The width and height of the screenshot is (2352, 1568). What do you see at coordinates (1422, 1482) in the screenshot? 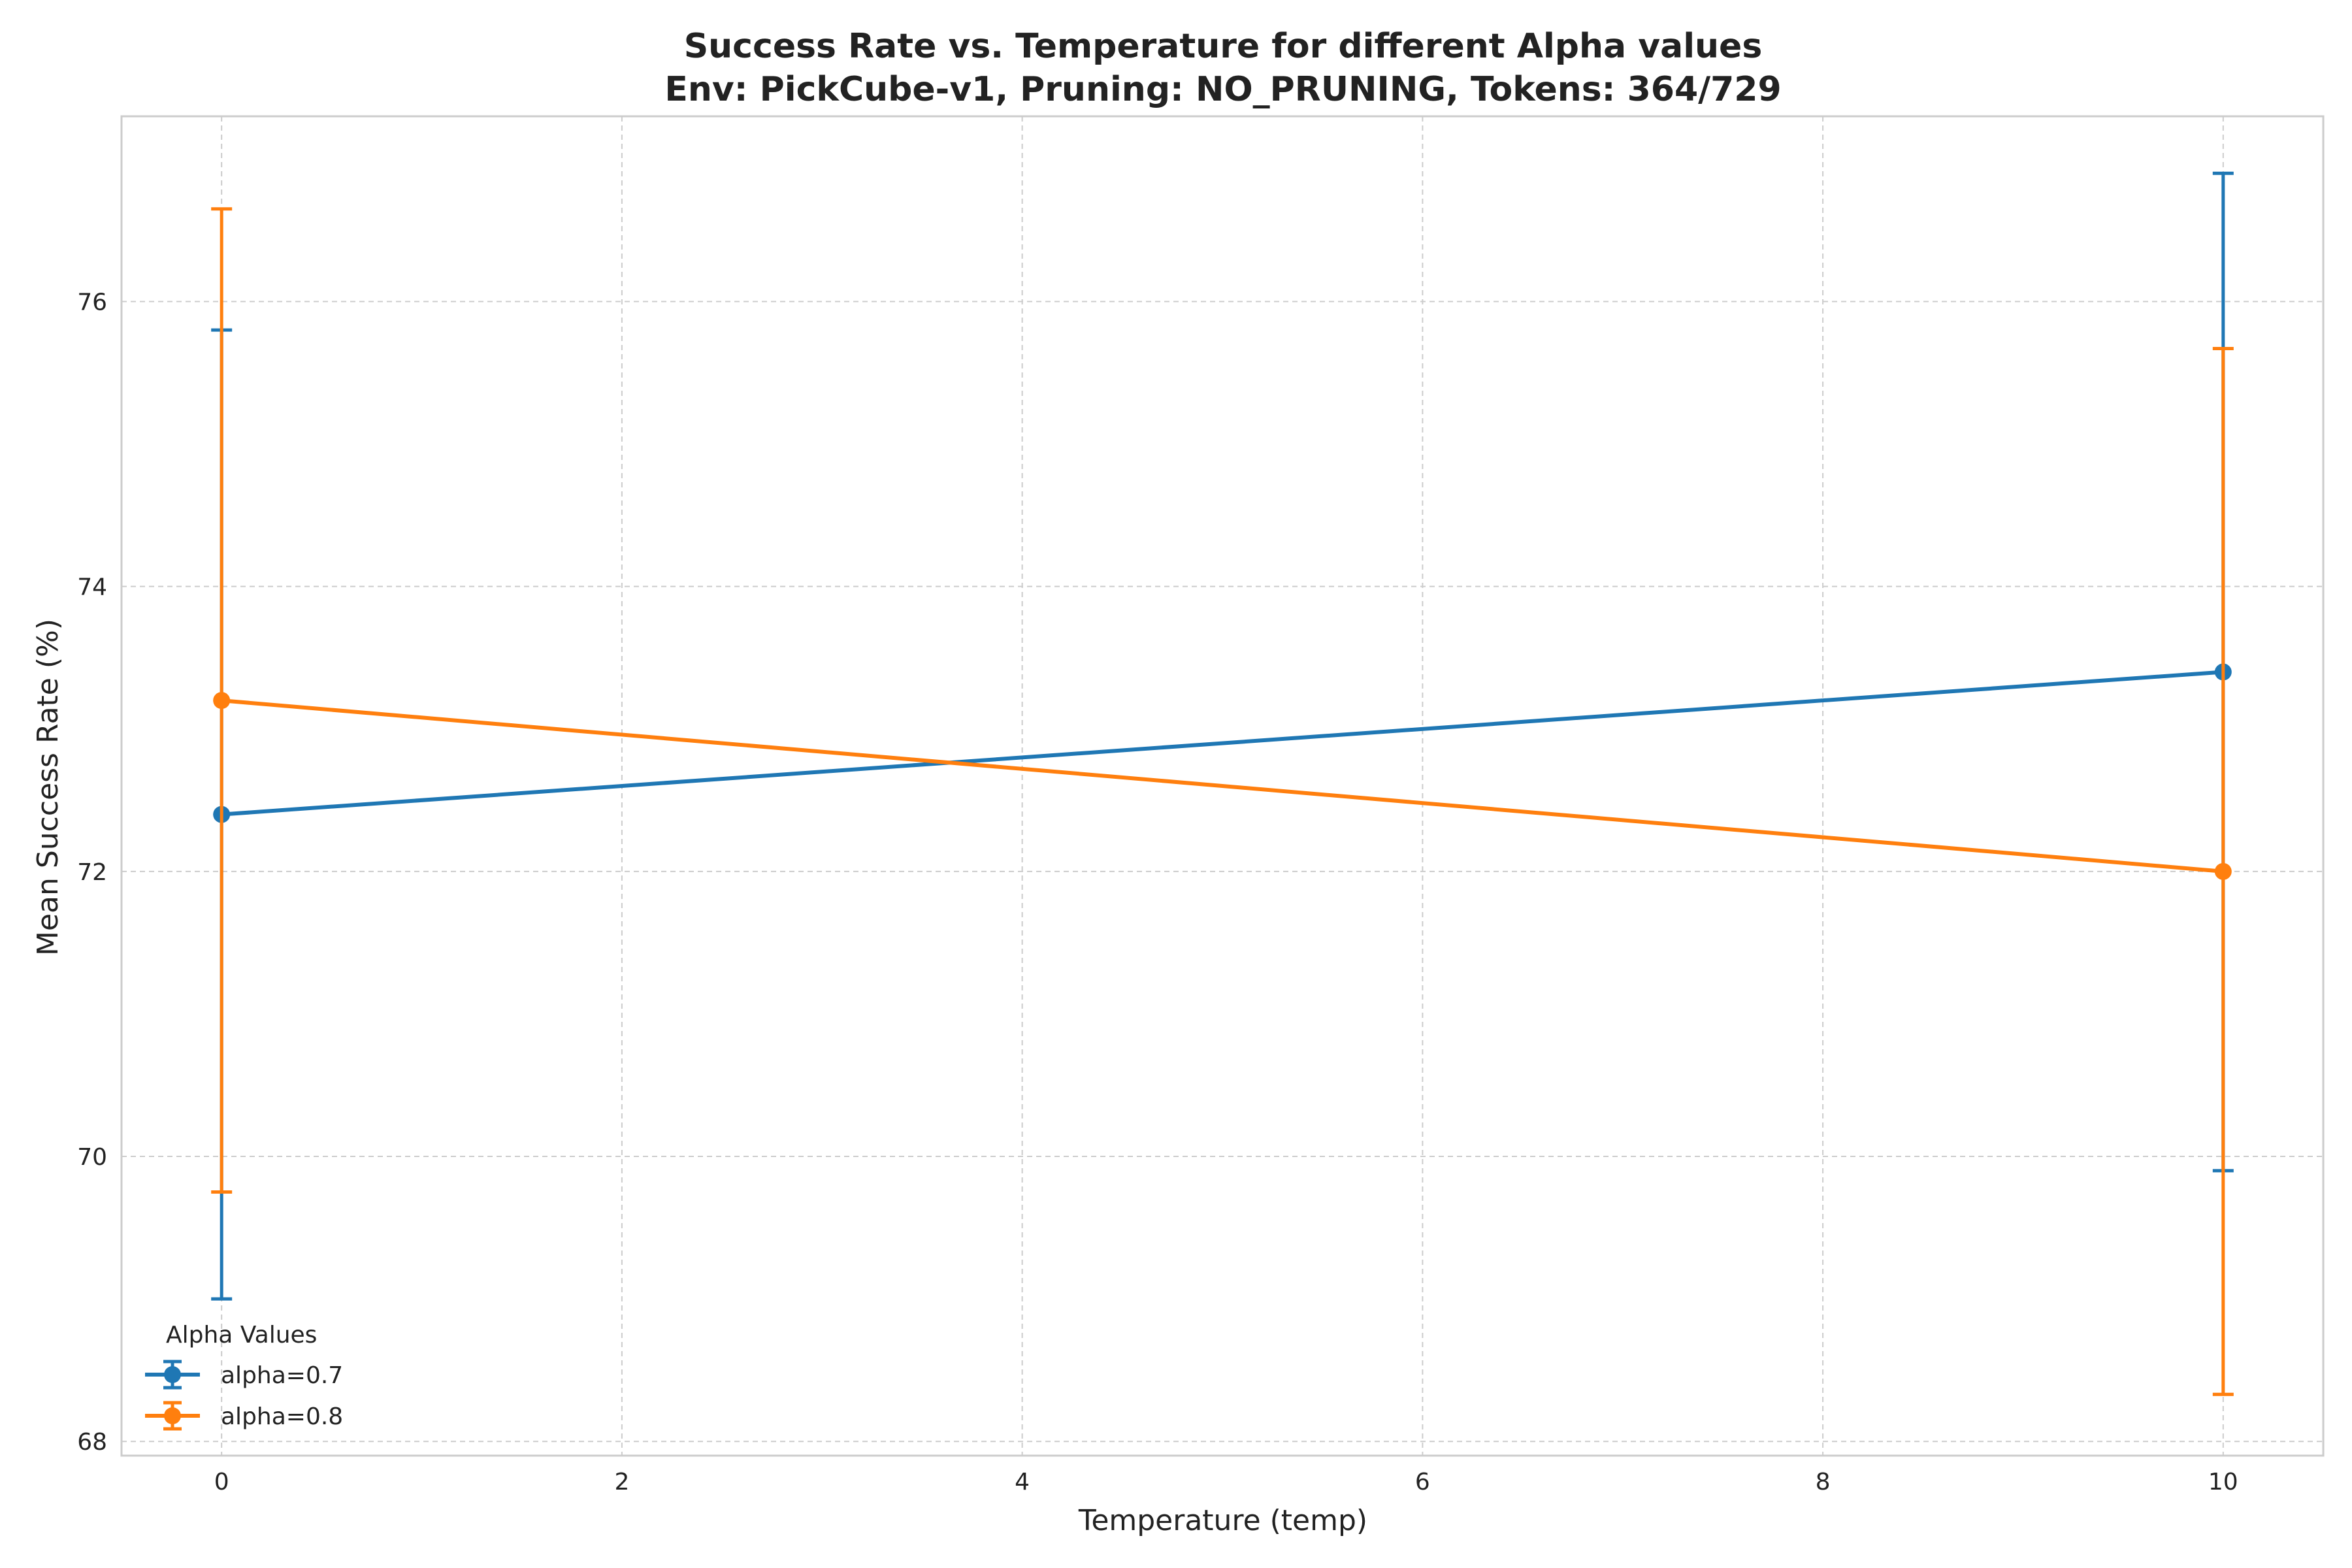
I see `x-tick-label: 6` at bounding box center [1422, 1482].